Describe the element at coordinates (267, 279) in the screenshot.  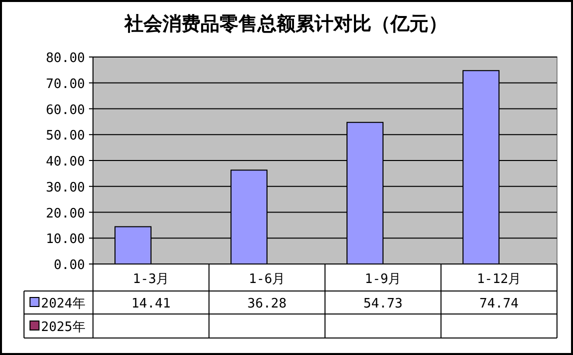
I see `x-tick-label: 1-6月` at that location.